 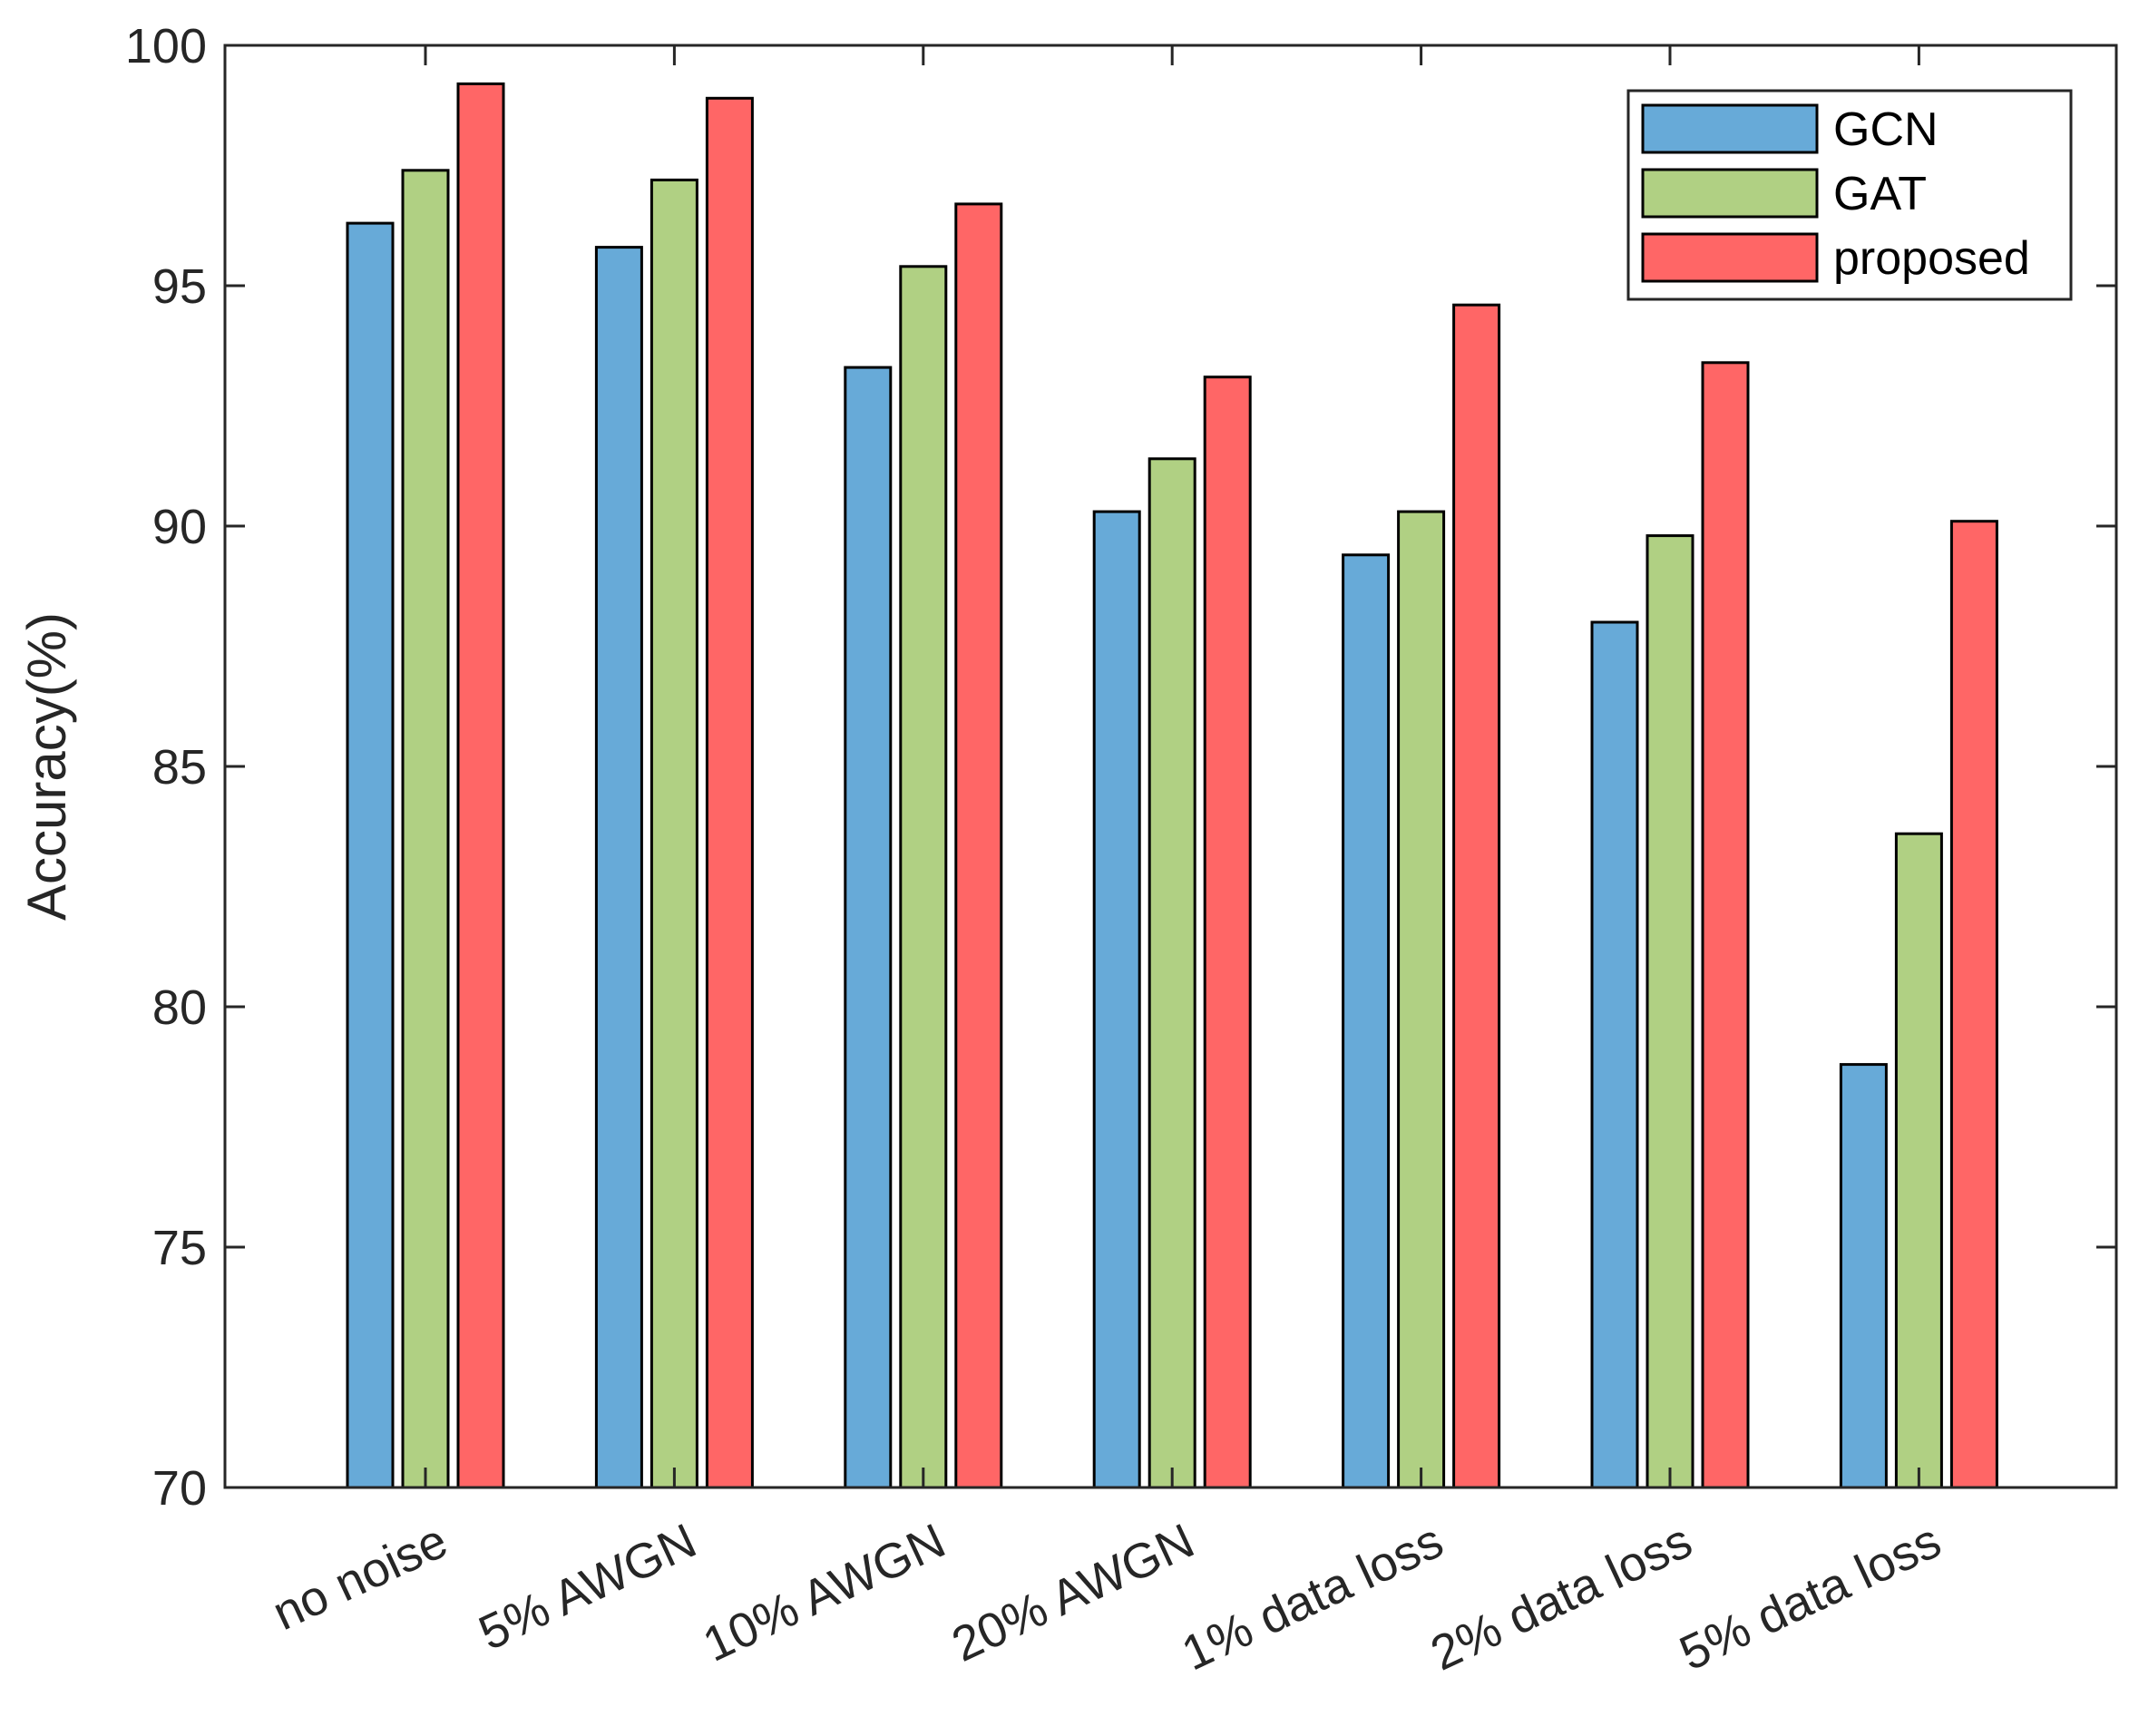 I want to click on y-axis-title: Accuracy(%), so click(x=46, y=766).